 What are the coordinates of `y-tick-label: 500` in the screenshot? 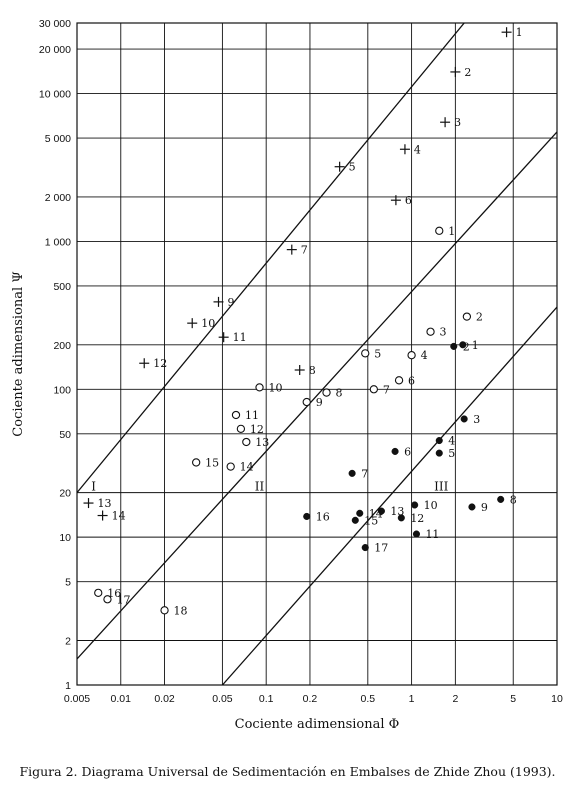 It's located at (62, 287).